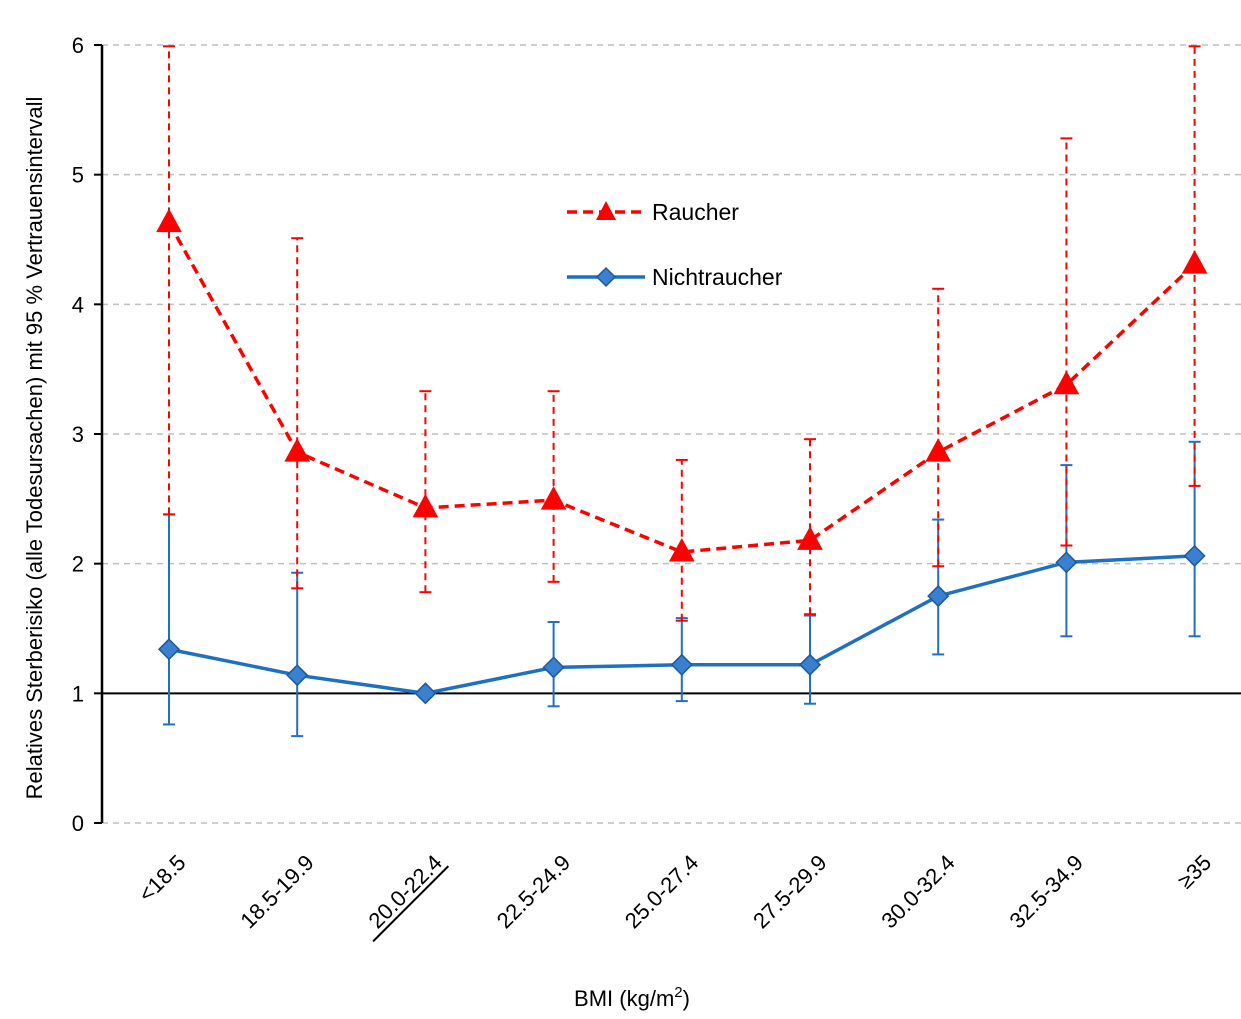 This screenshot has width=1241, height=1019. I want to click on y-tick-label-5: 5, so click(78, 175).